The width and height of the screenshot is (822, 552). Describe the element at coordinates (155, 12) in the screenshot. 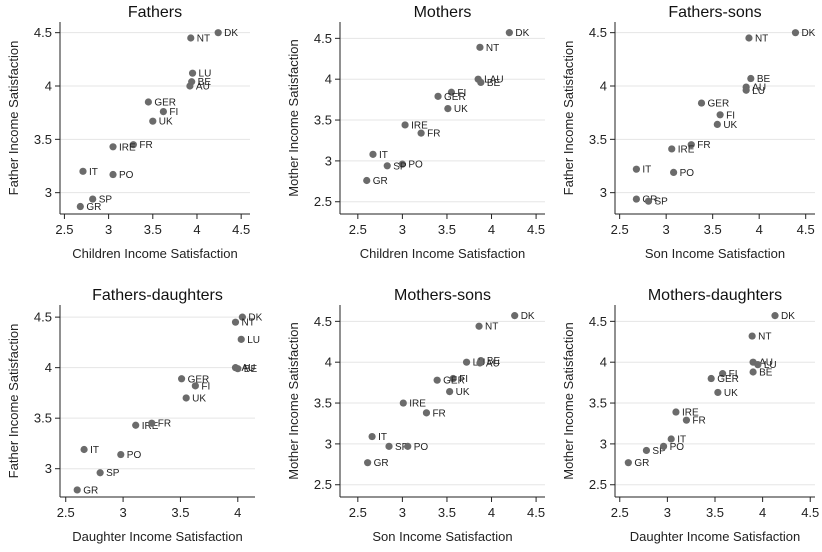

I see `chart-title: Fathers` at that location.